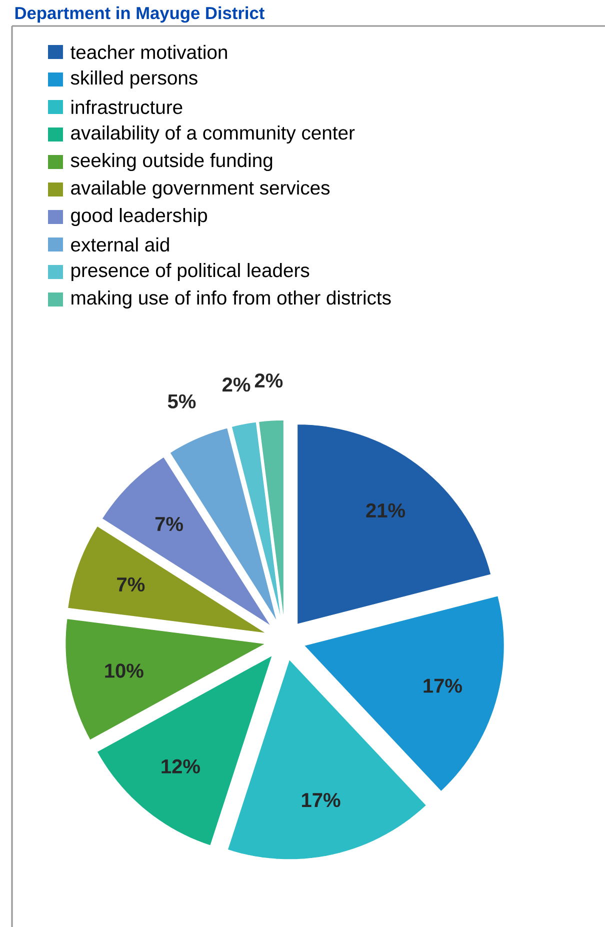  I want to click on data-label: 21%, so click(385, 510).